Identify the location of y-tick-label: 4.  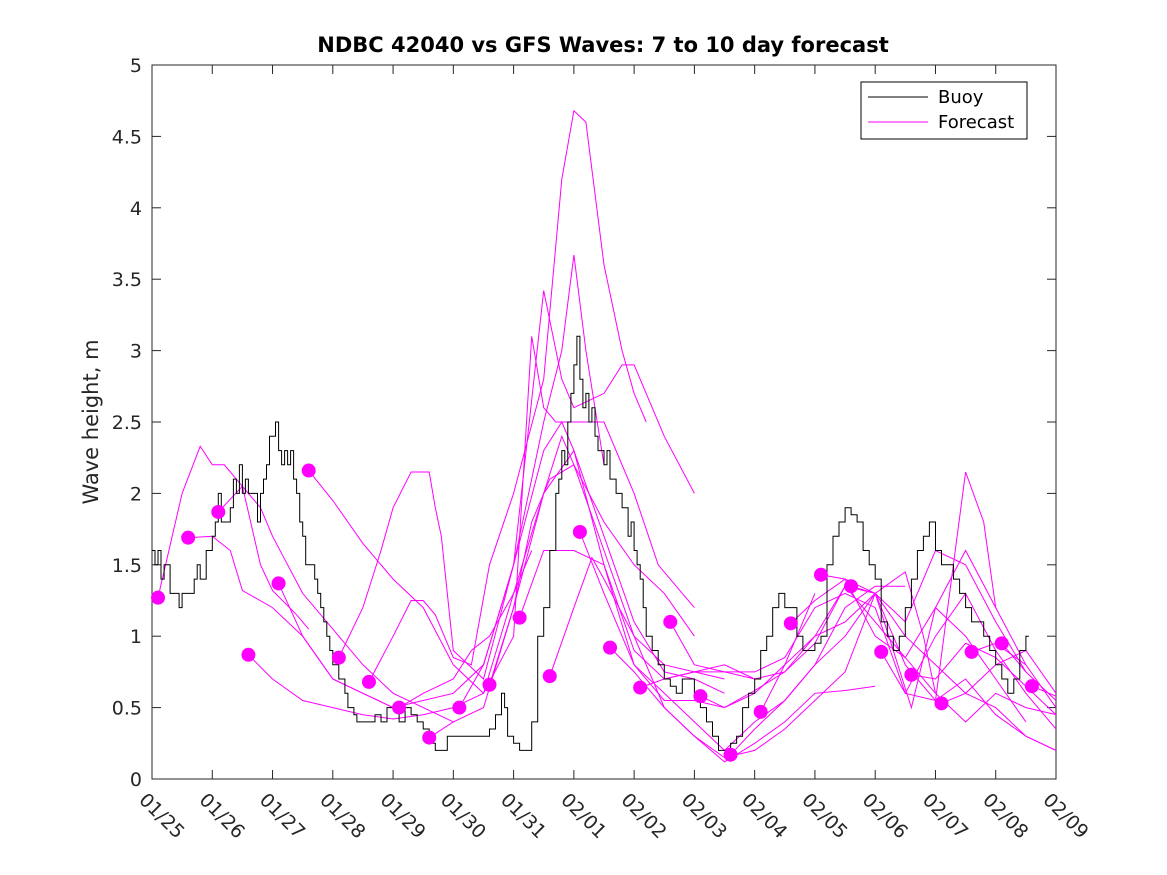
(136, 209).